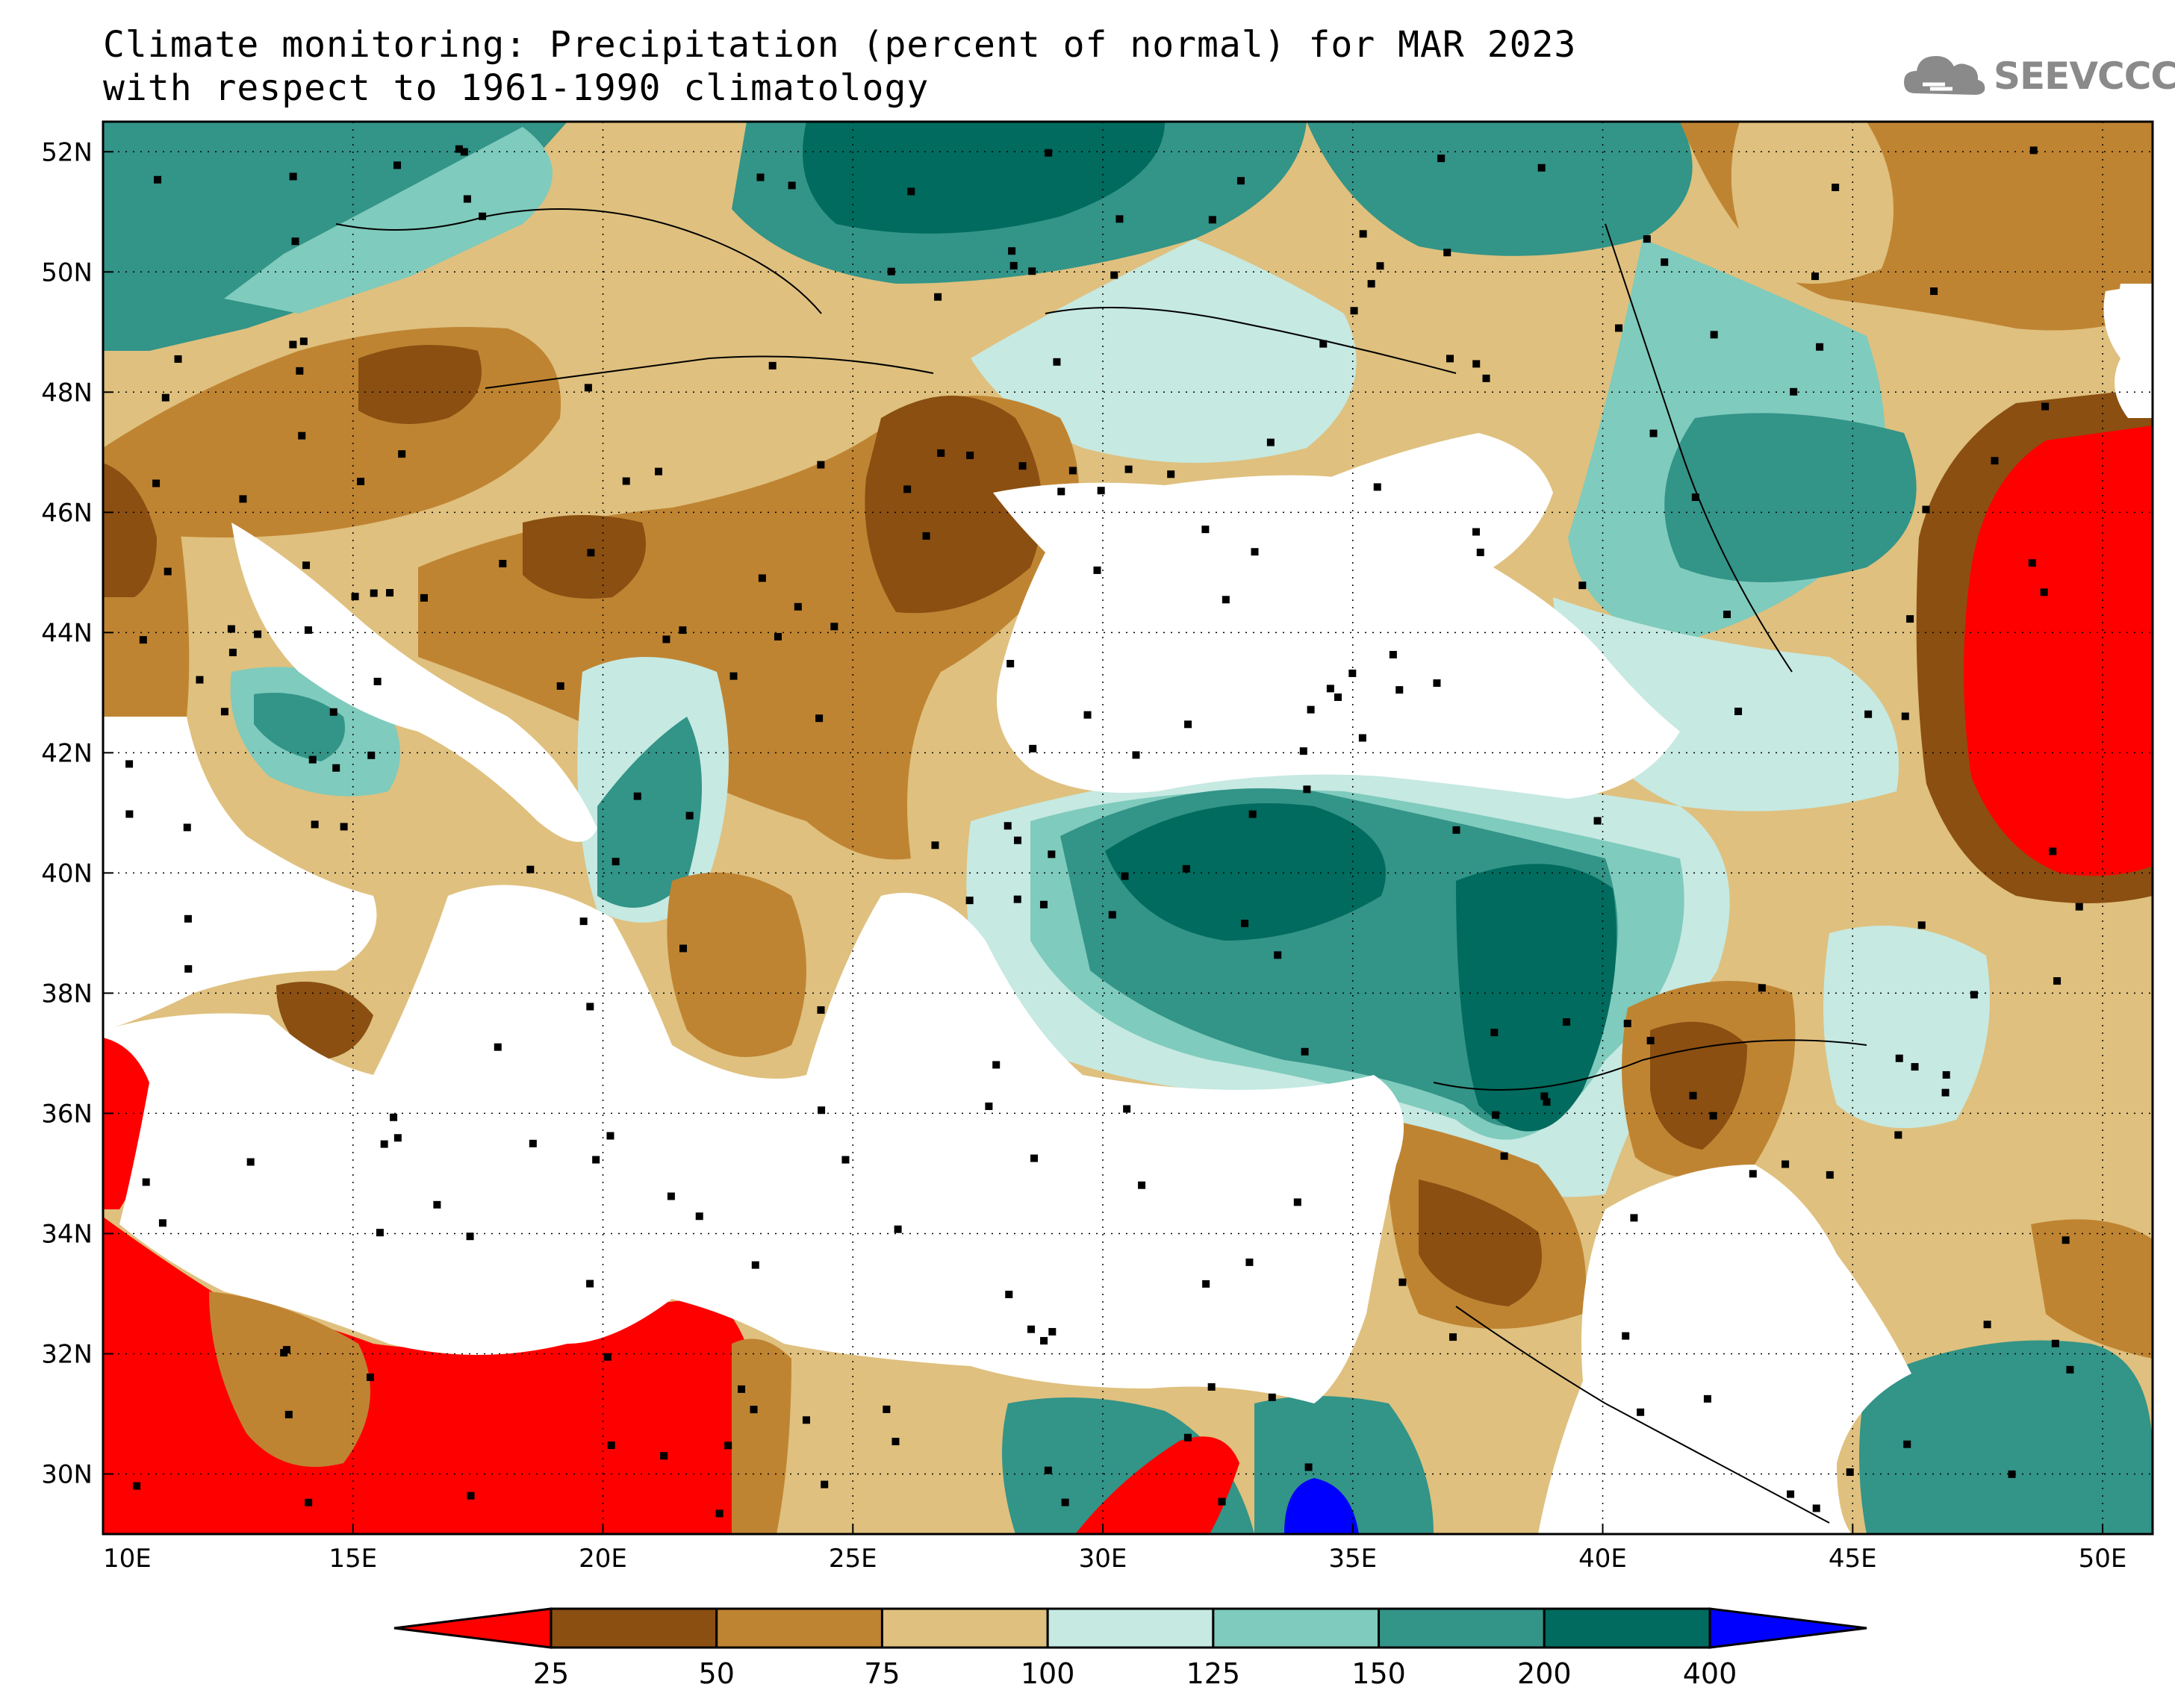 Image resolution: width=2175 pixels, height=1708 pixels. What do you see at coordinates (853, 1559) in the screenshot?
I see `lon-tick-label: 25E` at bounding box center [853, 1559].